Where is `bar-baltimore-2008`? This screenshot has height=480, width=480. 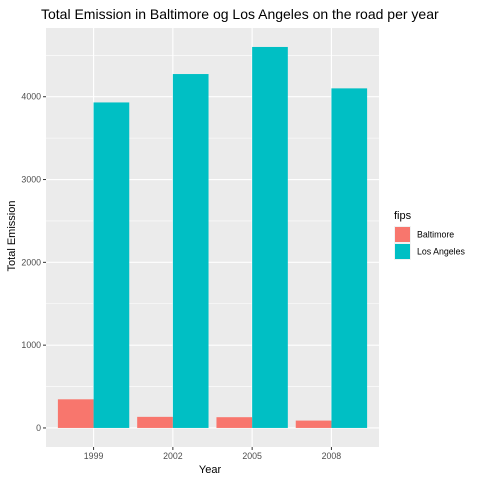
bar-baltimore-2008 is located at coordinates (313, 424).